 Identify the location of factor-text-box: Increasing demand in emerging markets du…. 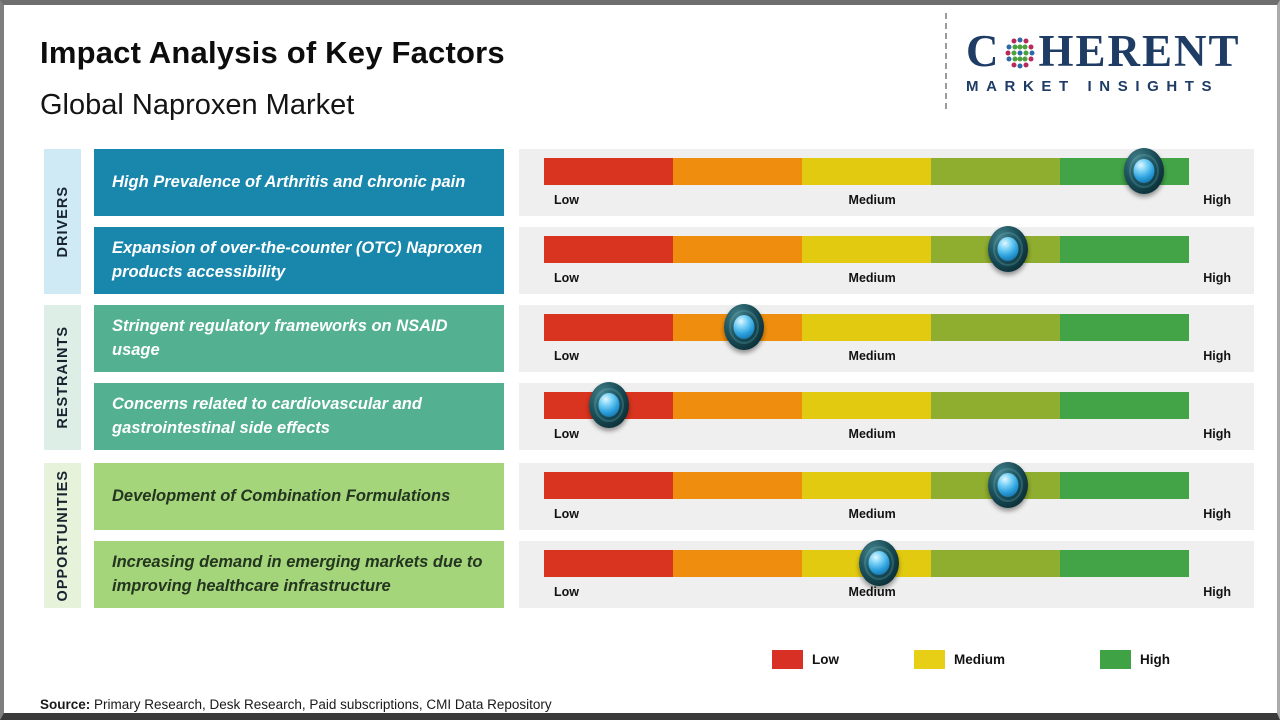
(299, 574).